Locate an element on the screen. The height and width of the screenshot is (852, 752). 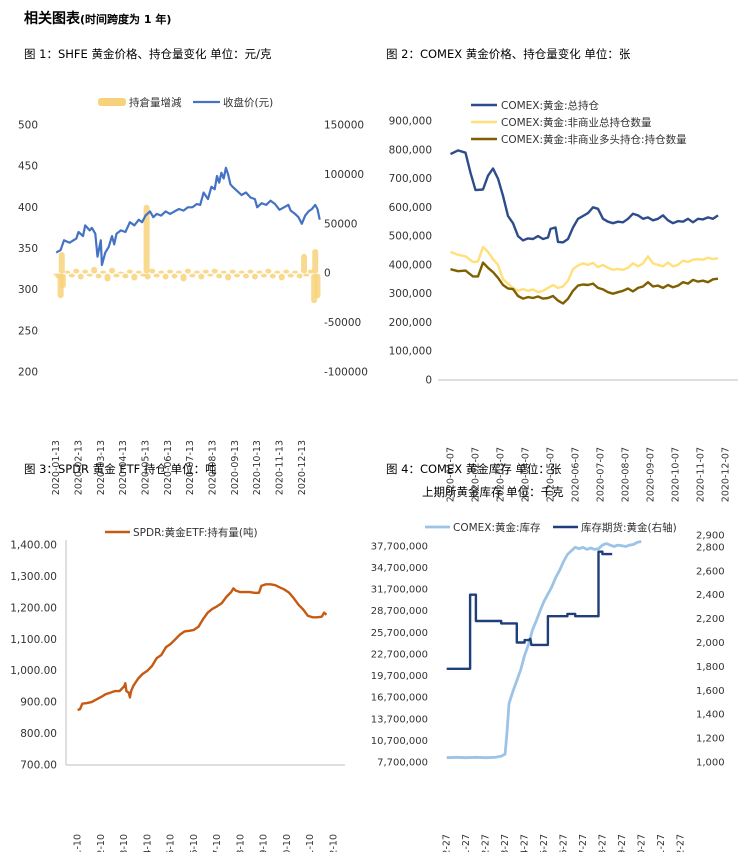
fig4-x-tick: 2019-12-27 is located at coordinates (447, 843).